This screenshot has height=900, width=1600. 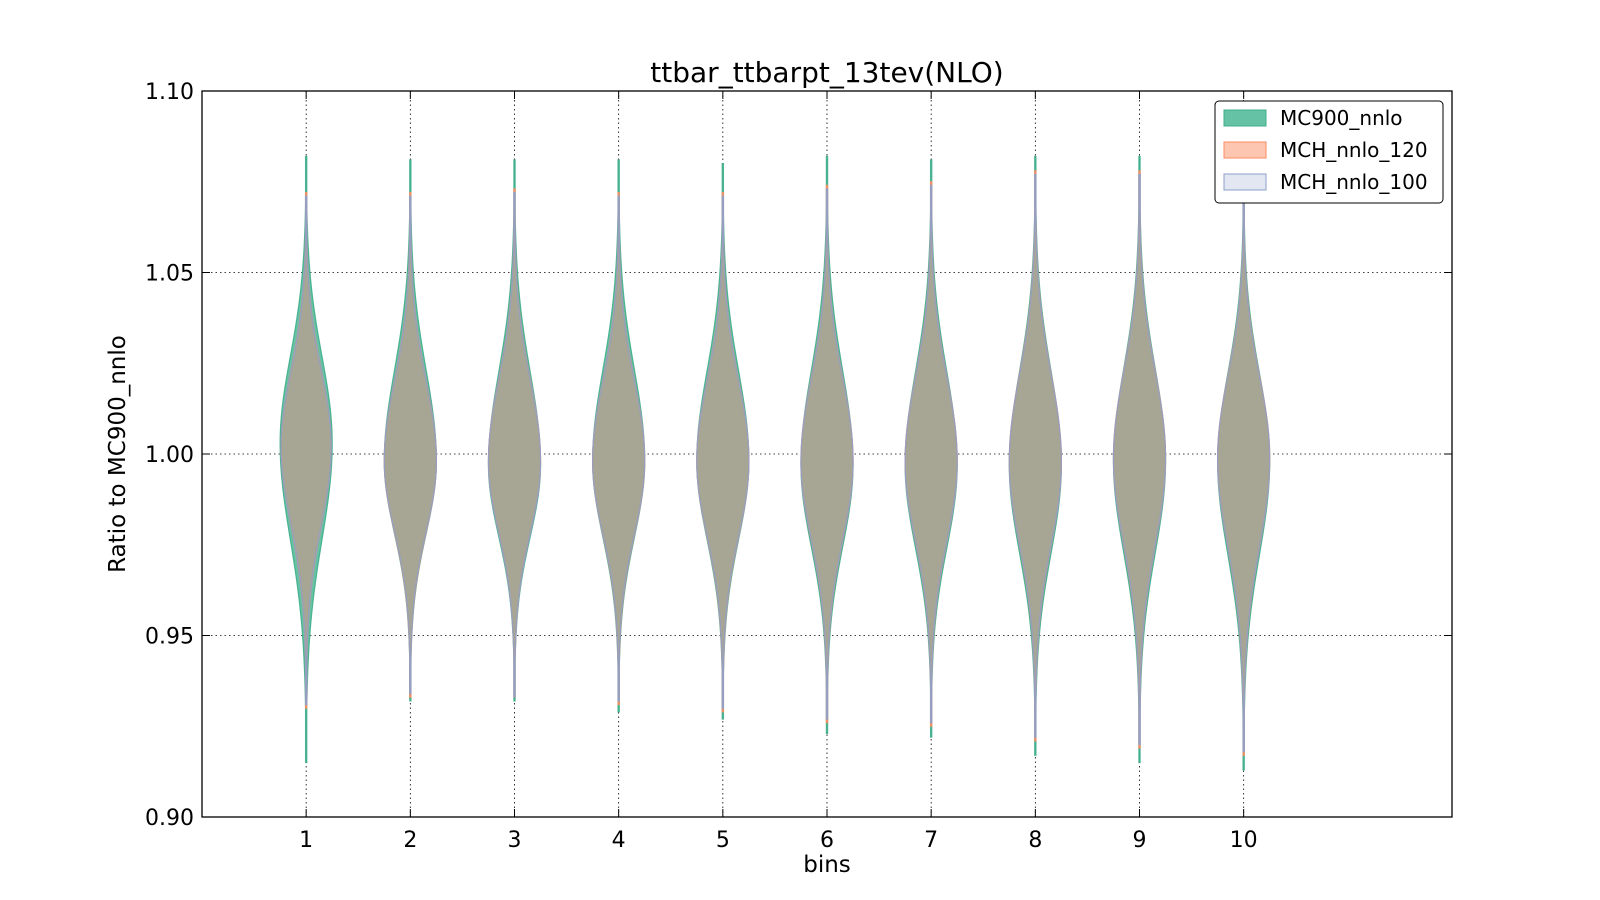 I want to click on x-tick-label: 7, so click(x=931, y=840).